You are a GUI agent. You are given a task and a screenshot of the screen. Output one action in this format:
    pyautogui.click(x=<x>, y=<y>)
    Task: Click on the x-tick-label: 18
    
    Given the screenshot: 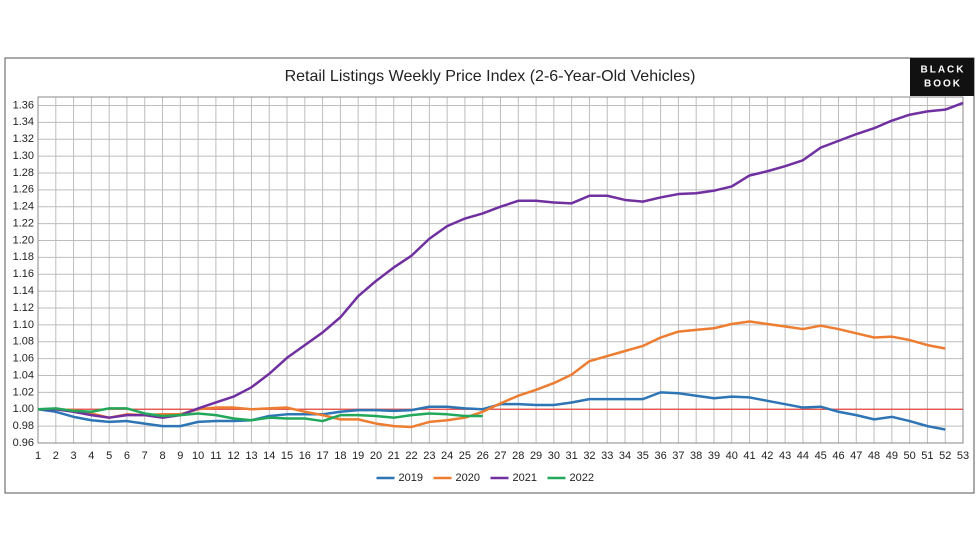 What is the action you would take?
    pyautogui.click(x=340, y=456)
    